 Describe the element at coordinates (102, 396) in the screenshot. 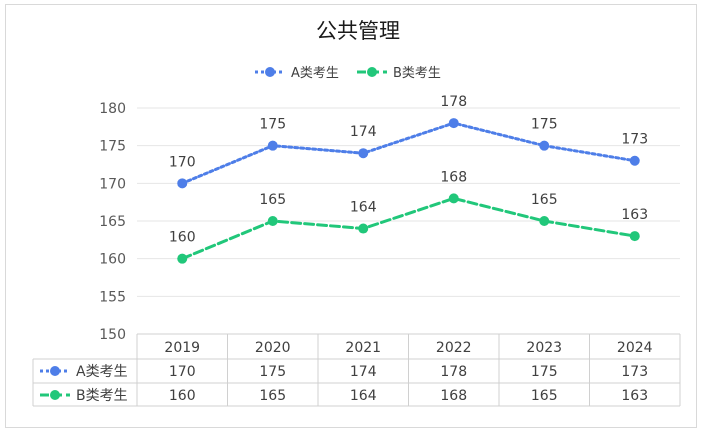

I see `table-series-name: B类考生` at that location.